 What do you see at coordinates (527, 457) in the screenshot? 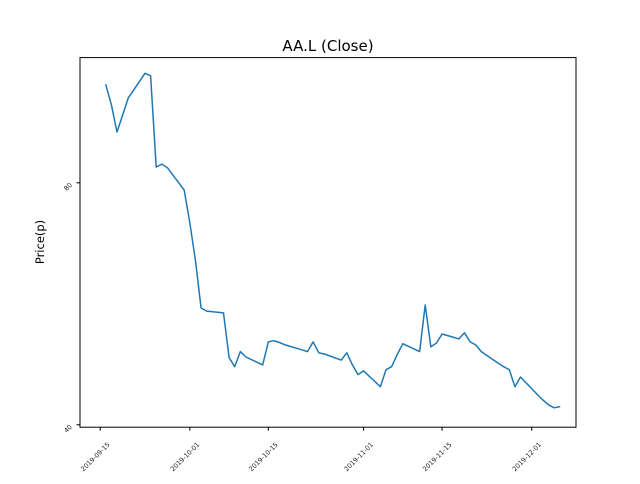
I see `x-tick-label: 2019-12-01` at bounding box center [527, 457].